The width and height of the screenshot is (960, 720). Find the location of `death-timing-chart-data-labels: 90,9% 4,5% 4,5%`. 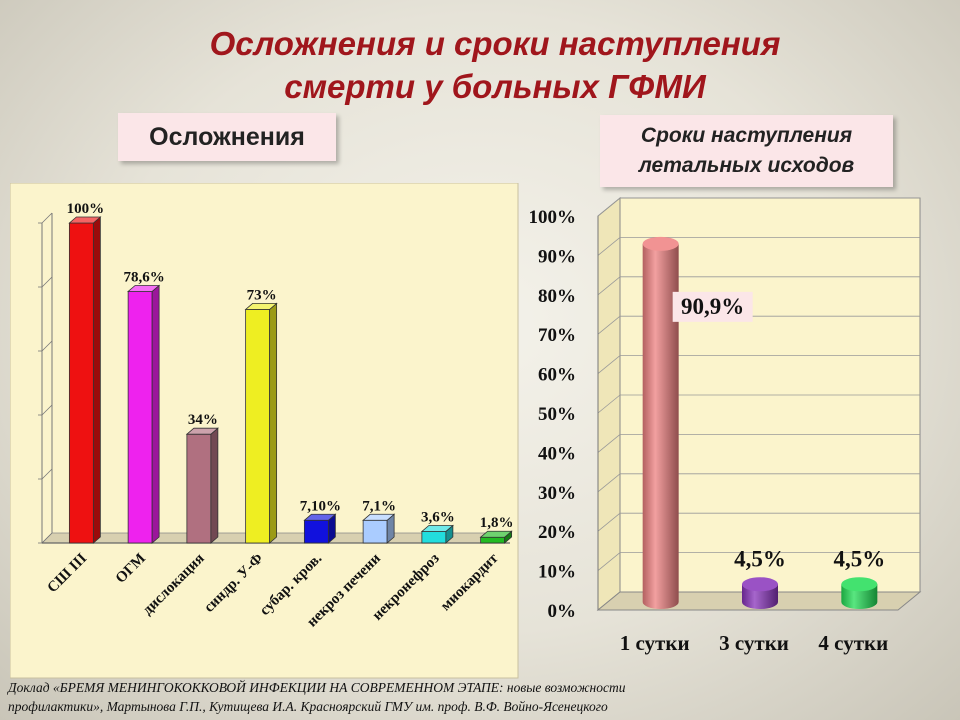

death-timing-chart-data-labels: 90,9% 4,5% 4,5% is located at coordinates (778, 431).